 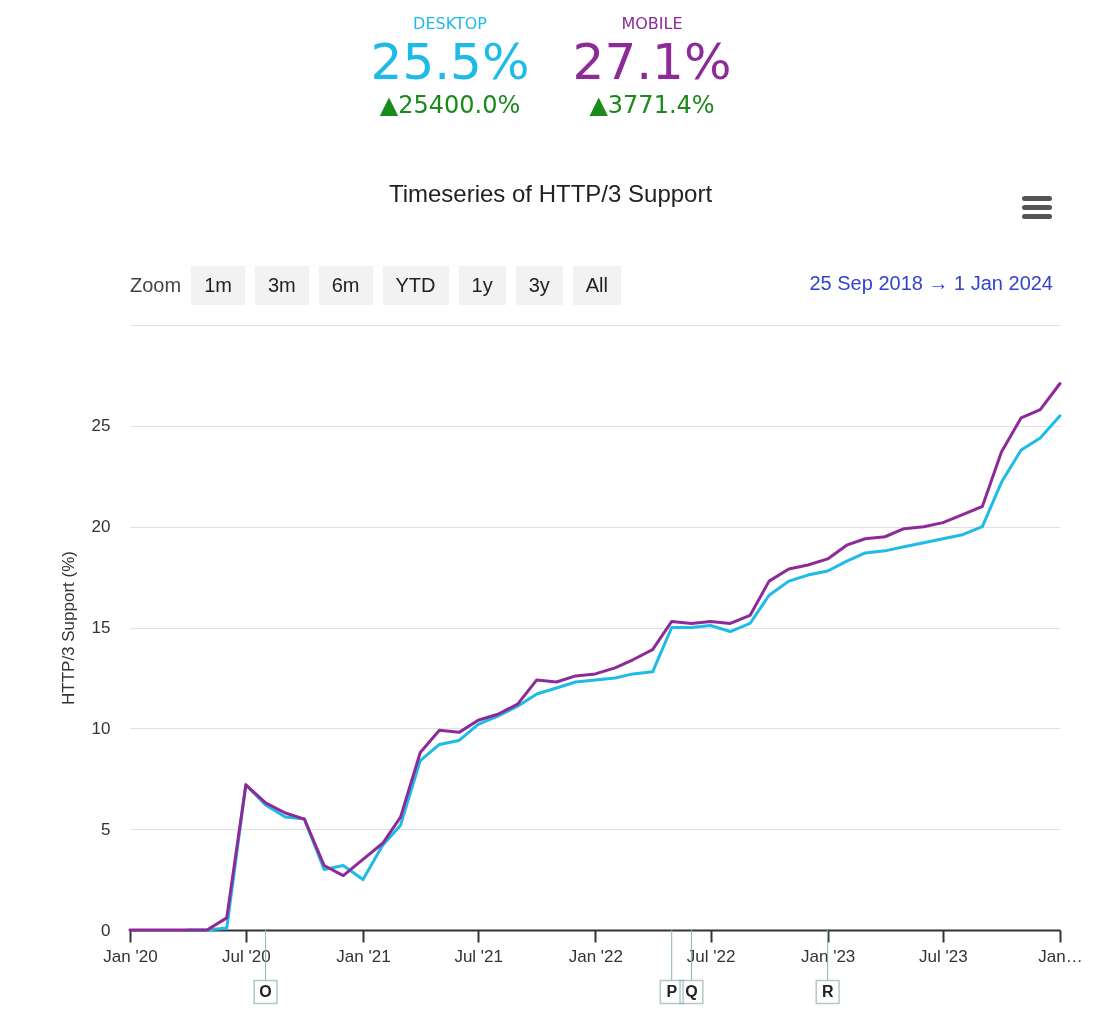 I want to click on x-tick-label: Jan '23, so click(x=828, y=956).